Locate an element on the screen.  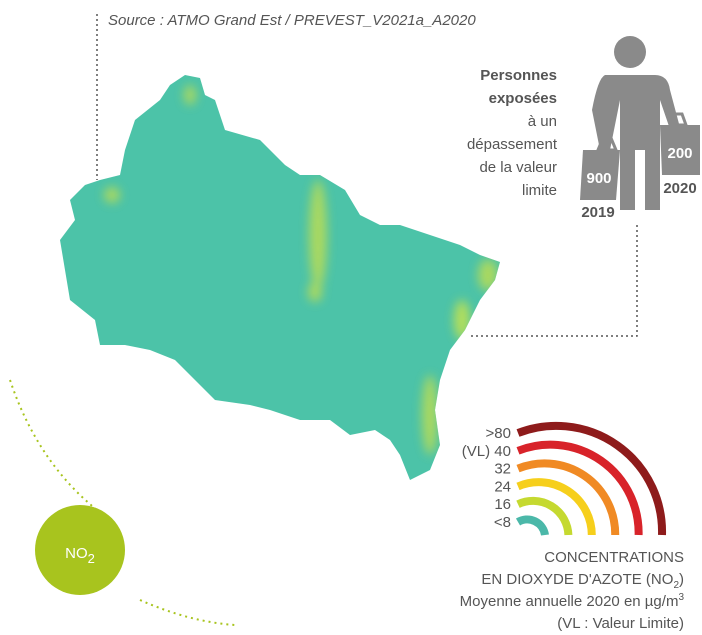
legend-label: 24 is located at coordinates (502, 486).